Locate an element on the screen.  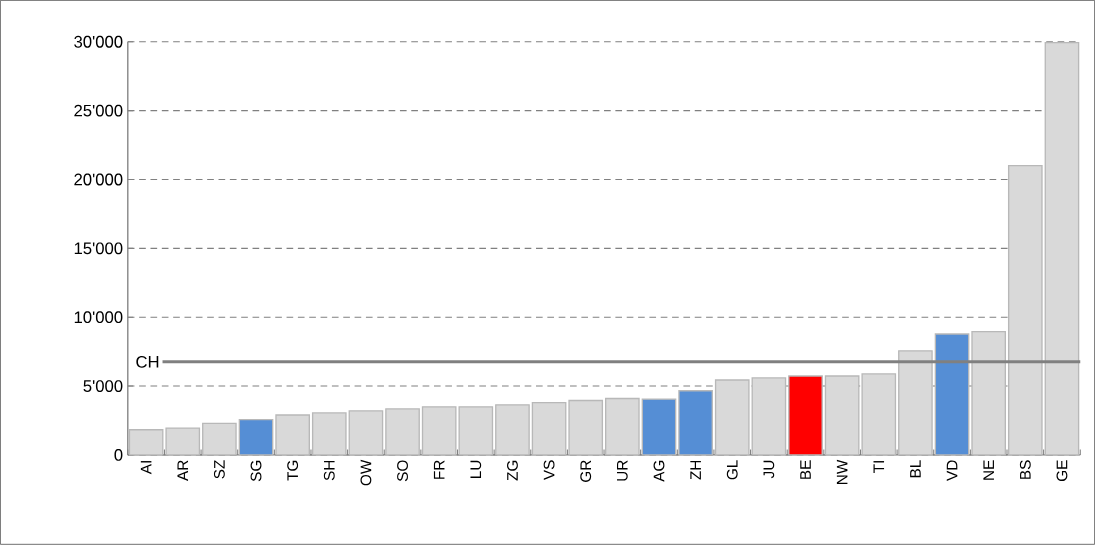
y-tick-label: 25'000 is located at coordinates (98, 110).